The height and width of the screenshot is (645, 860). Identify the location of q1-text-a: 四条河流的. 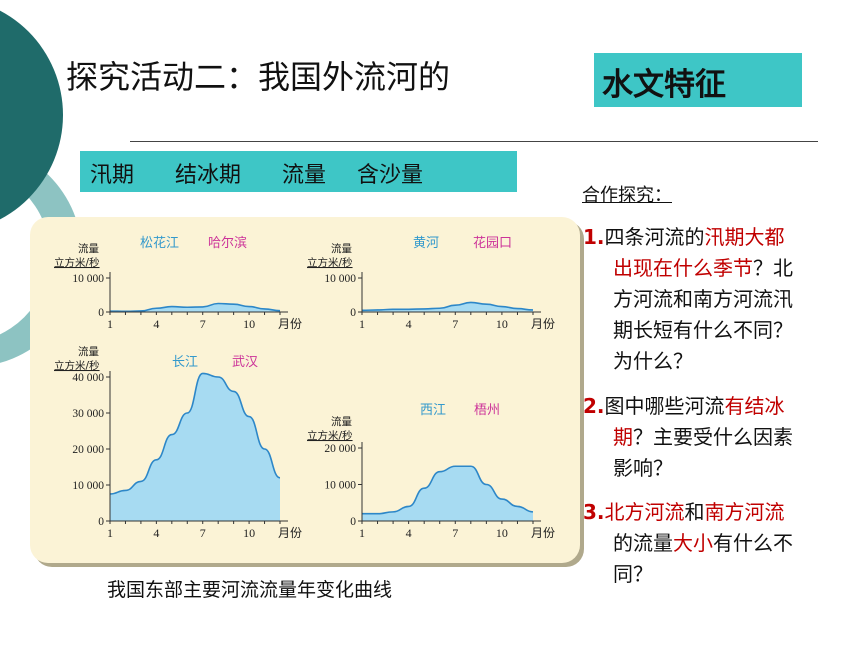
(654, 237).